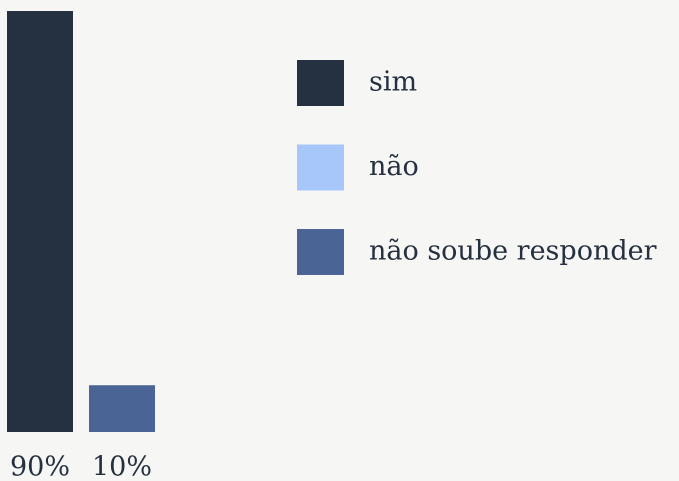 The width and height of the screenshot is (679, 481). What do you see at coordinates (393, 82) in the screenshot?
I see `legend-label: sim` at bounding box center [393, 82].